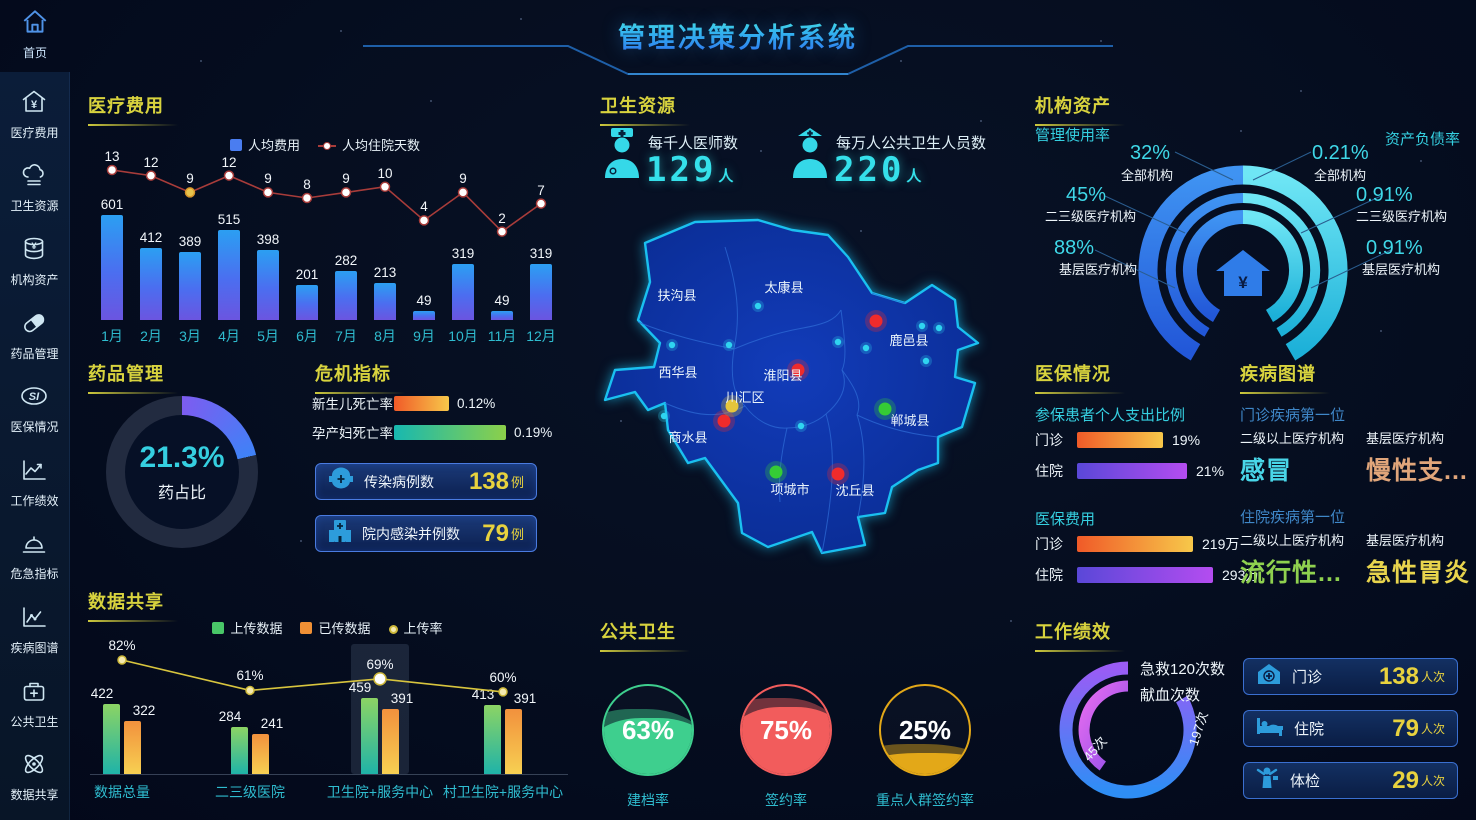 The width and height of the screenshot is (1476, 820). What do you see at coordinates (738, 60) in the screenshot?
I see `header-frame` at bounding box center [738, 60].